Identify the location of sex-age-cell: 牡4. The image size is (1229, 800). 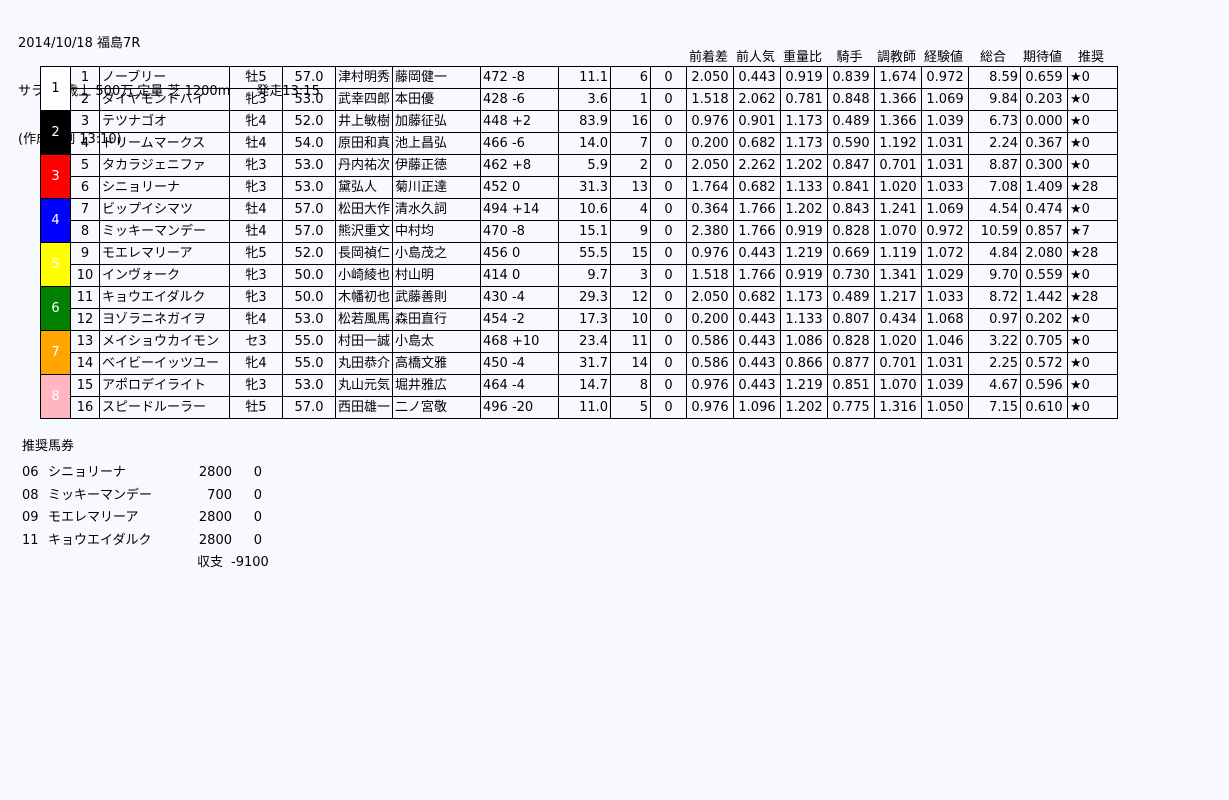
(256, 143).